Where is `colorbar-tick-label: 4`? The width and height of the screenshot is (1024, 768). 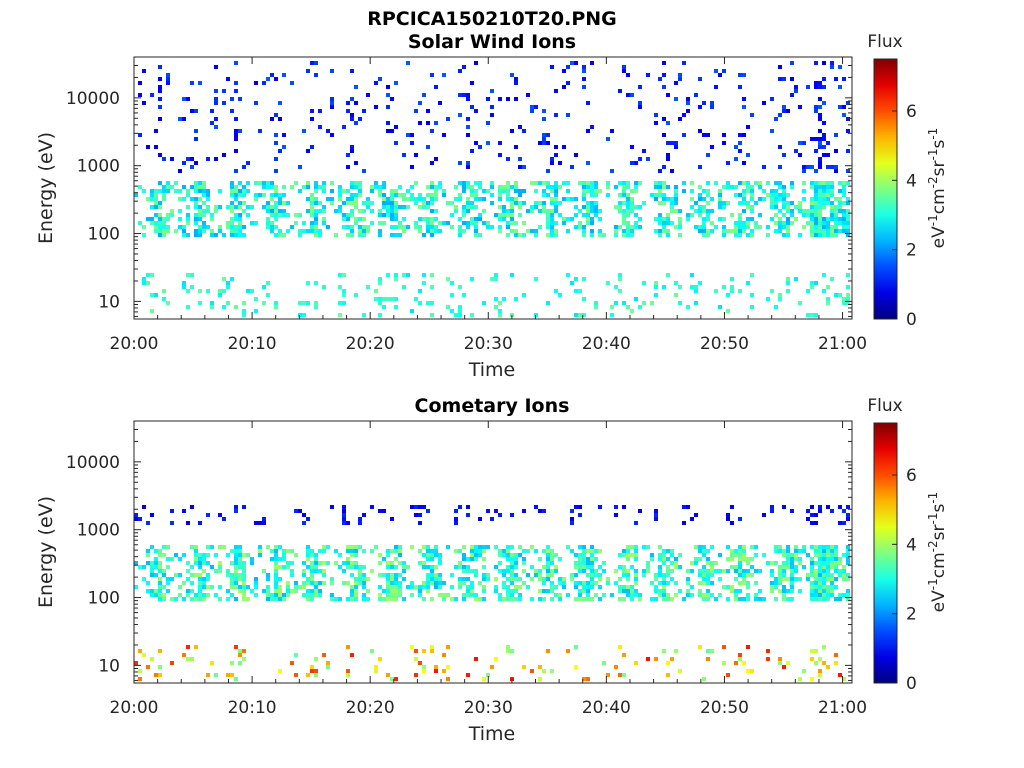
colorbar-tick-label: 4 is located at coordinates (911, 181).